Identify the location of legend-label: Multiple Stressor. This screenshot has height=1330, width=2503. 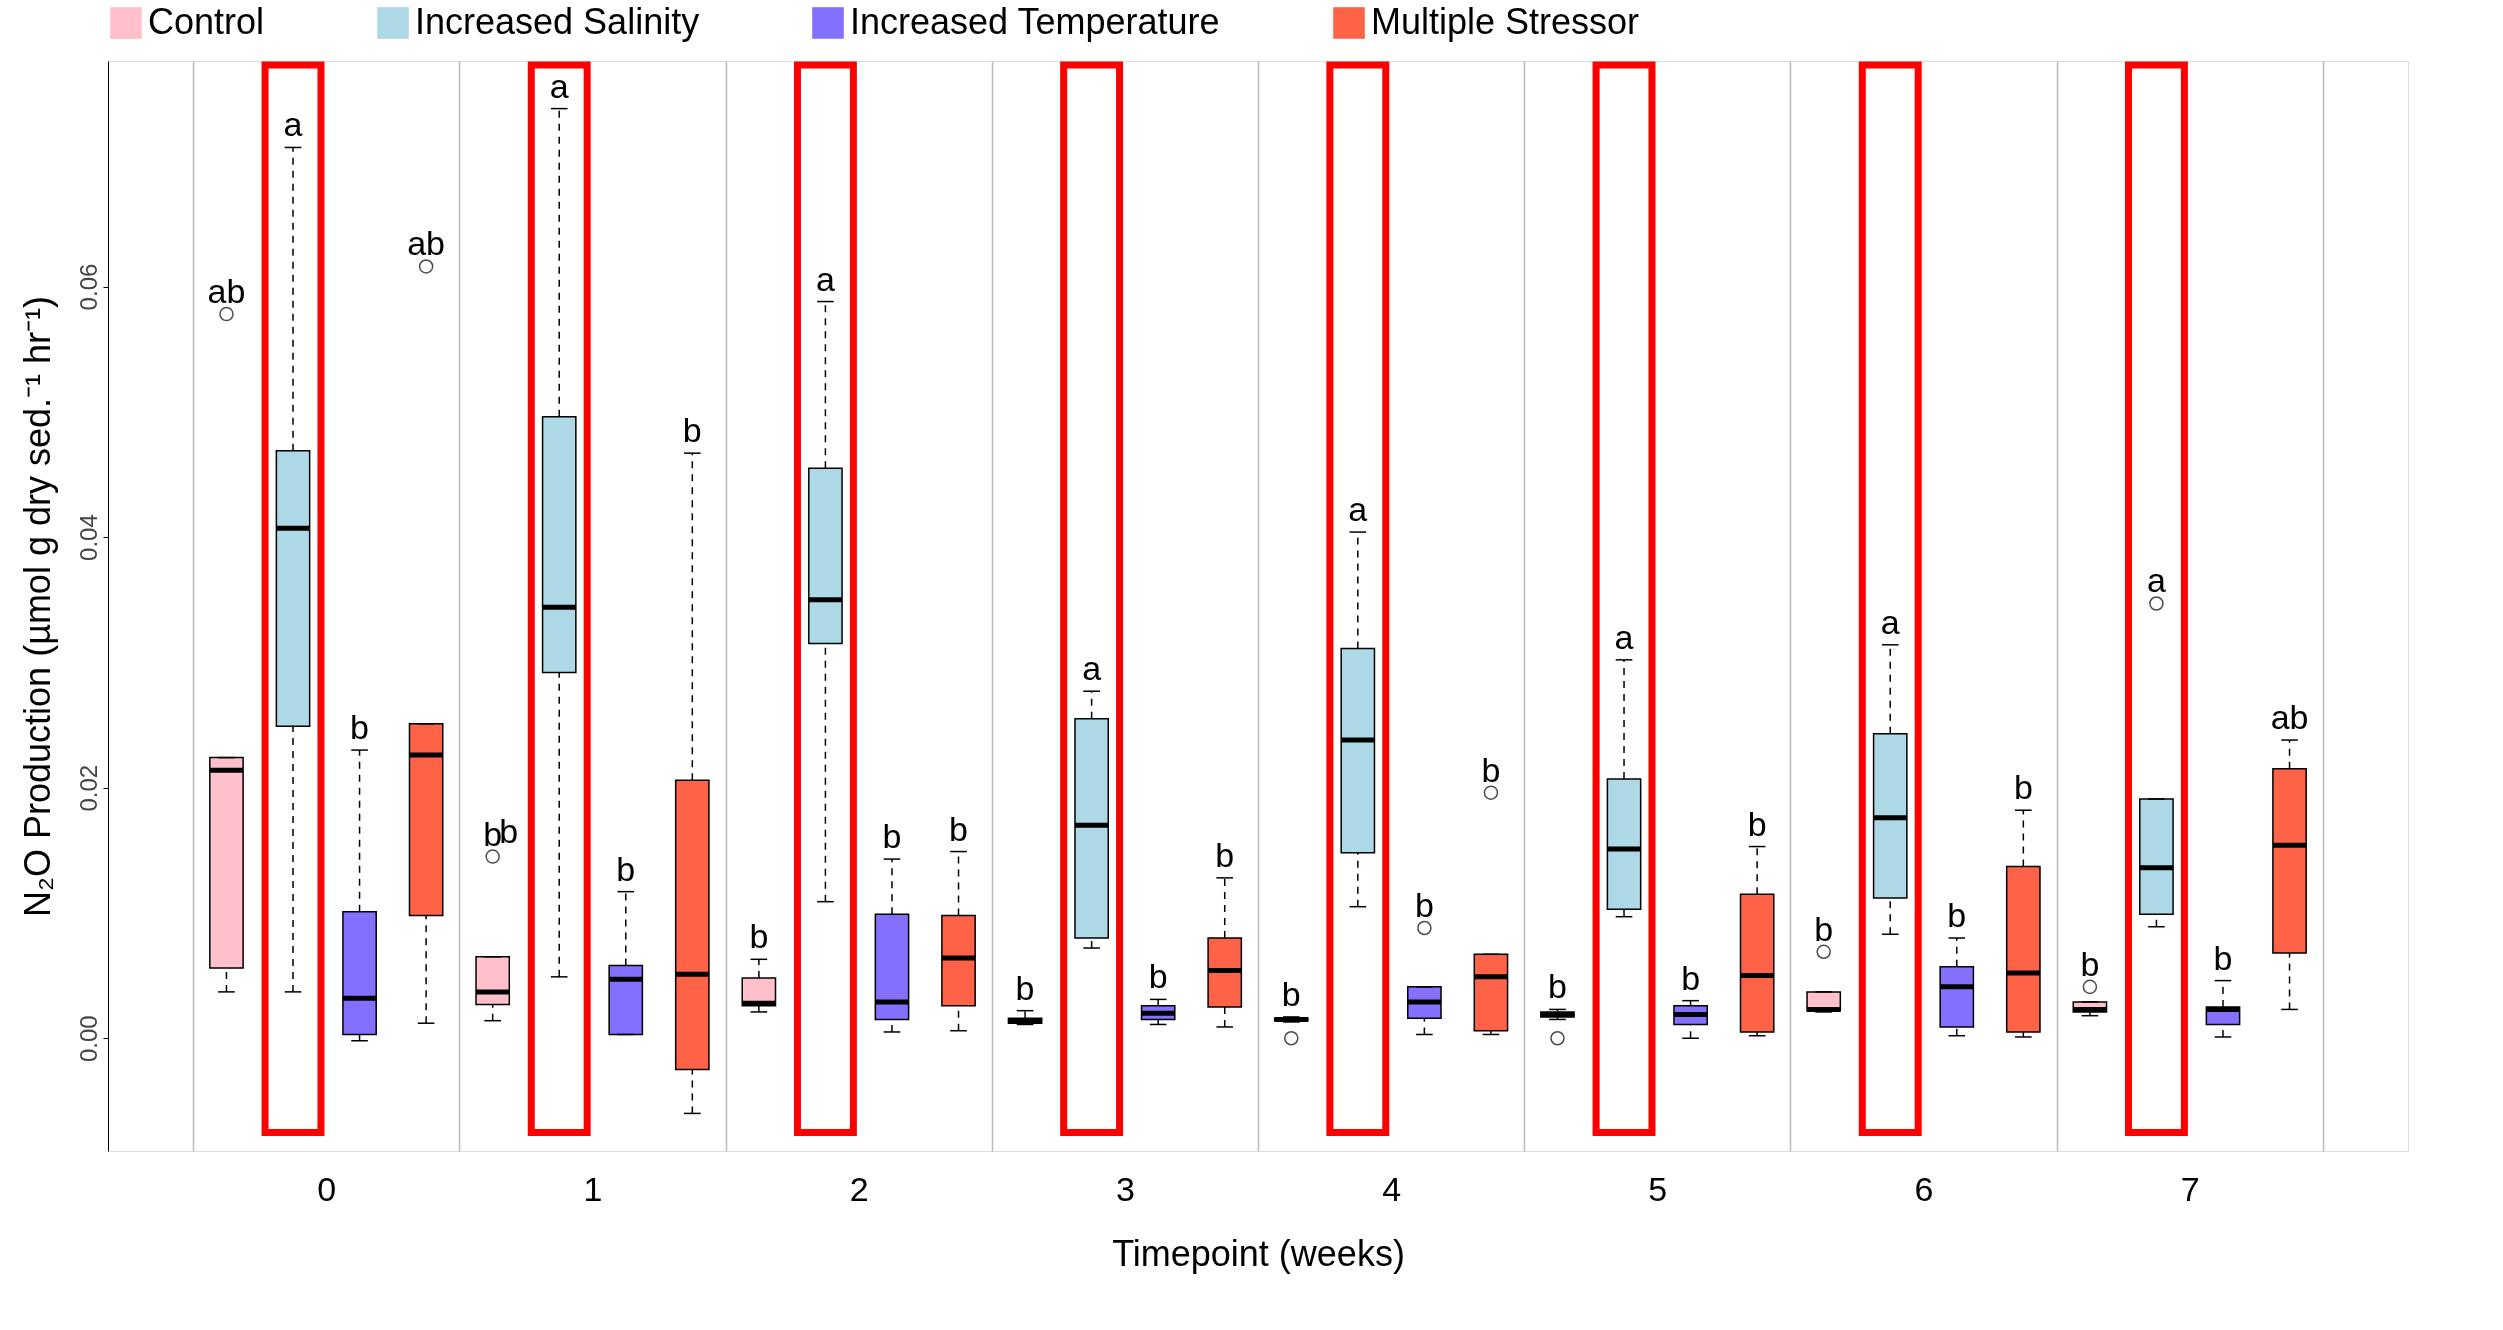
(1505, 21).